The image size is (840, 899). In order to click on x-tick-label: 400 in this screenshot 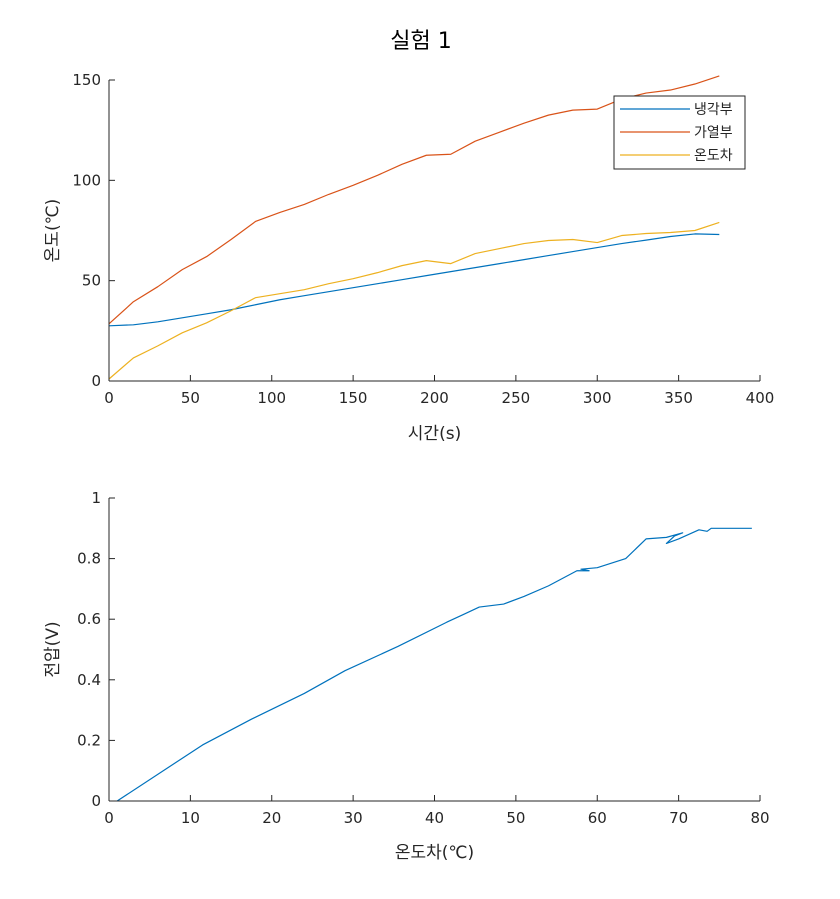, I will do `click(760, 398)`.